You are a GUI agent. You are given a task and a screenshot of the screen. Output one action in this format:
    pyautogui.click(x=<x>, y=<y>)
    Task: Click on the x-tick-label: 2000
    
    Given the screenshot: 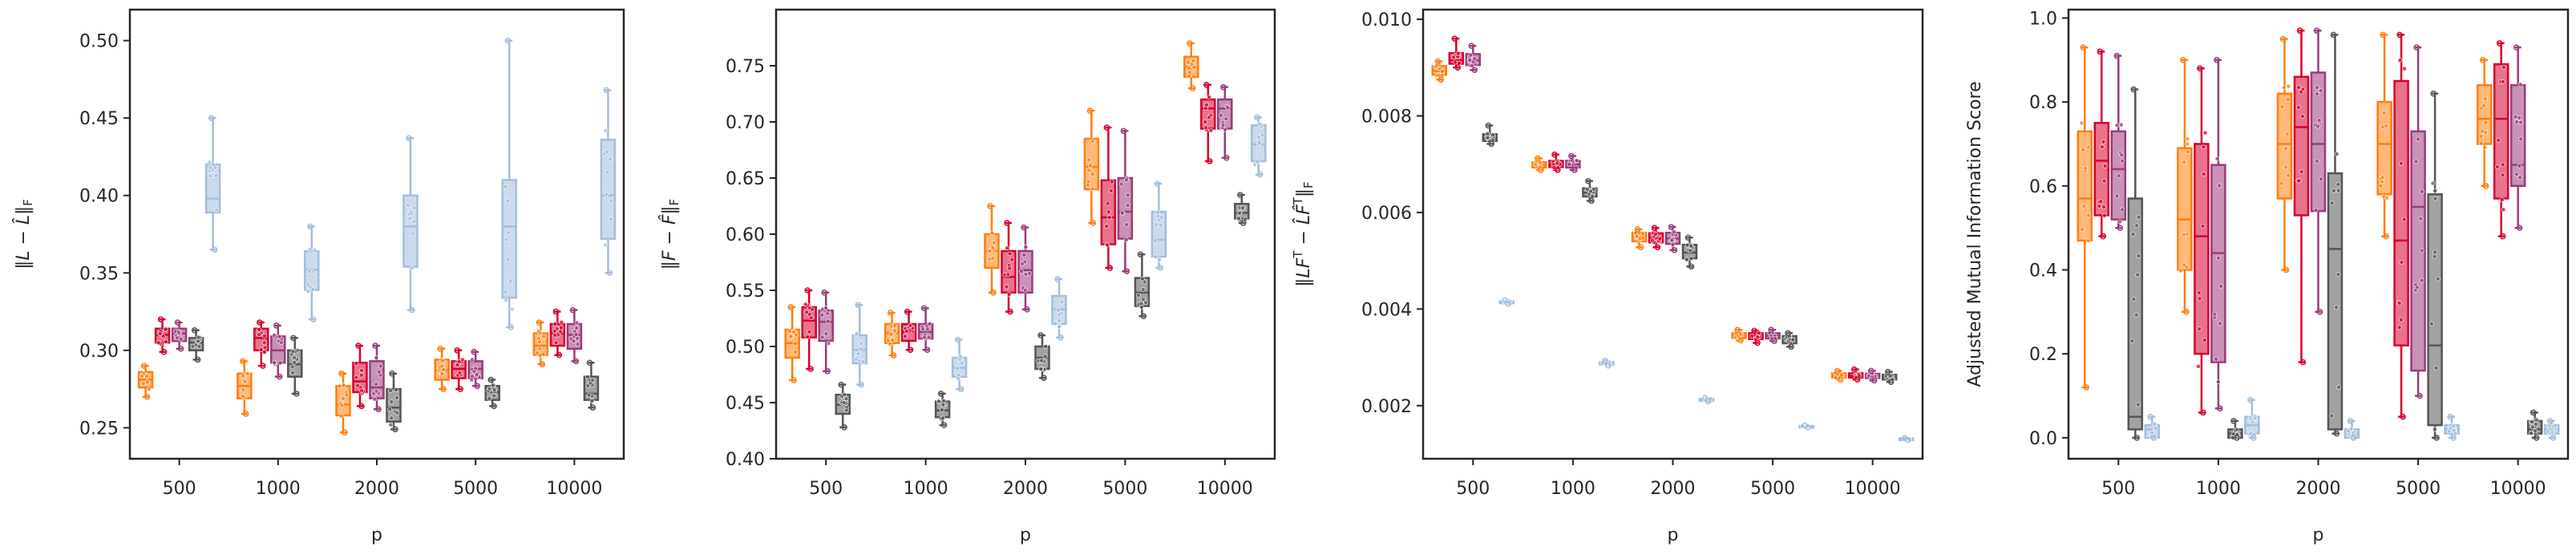 What is the action you would take?
    pyautogui.click(x=1025, y=489)
    